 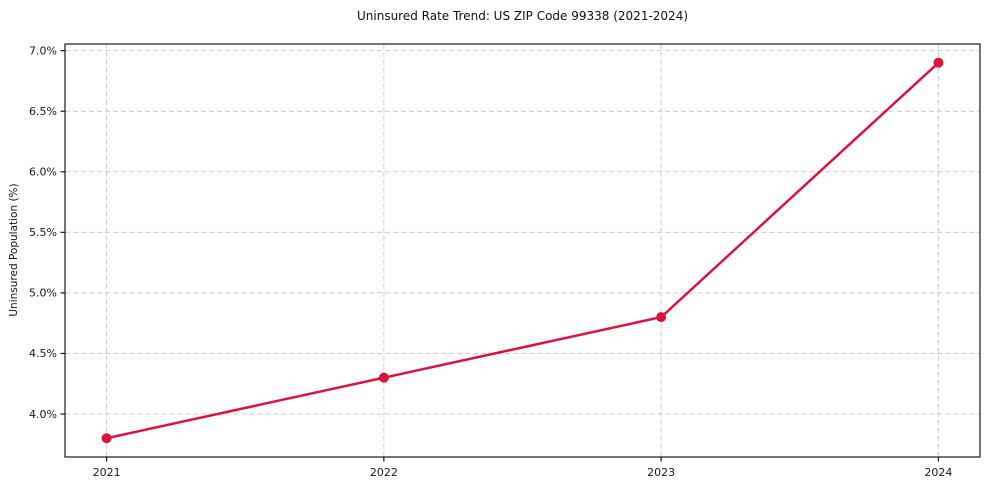 I want to click on y-tick-label: 6.0%, so click(x=43, y=172).